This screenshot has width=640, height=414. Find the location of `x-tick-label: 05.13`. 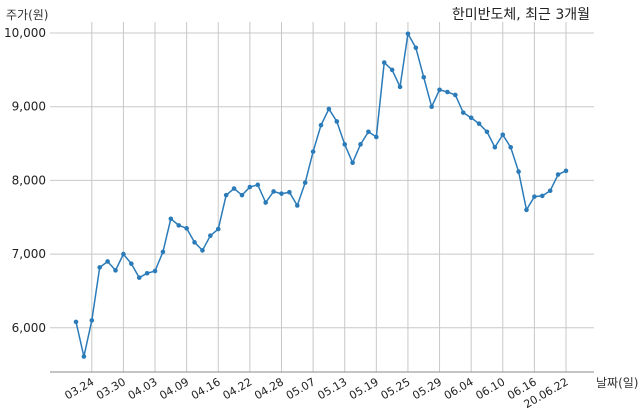

x-tick-label: 05.13 is located at coordinates (332, 388).